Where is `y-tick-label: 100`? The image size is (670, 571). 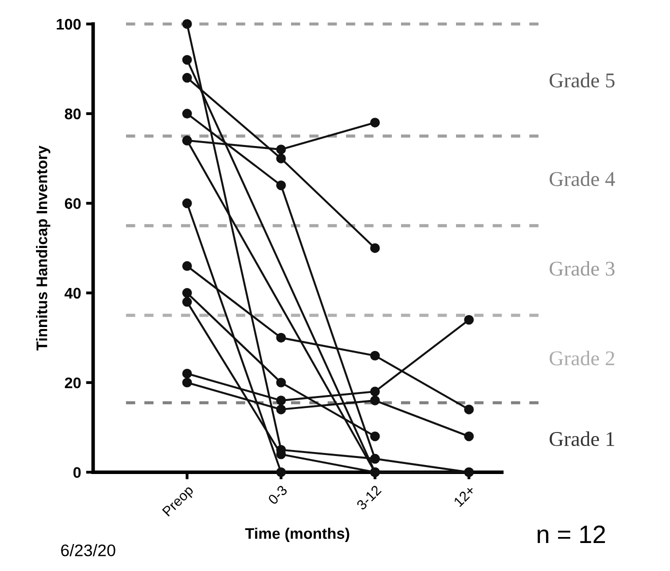 y-tick-label: 100 is located at coordinates (68, 24).